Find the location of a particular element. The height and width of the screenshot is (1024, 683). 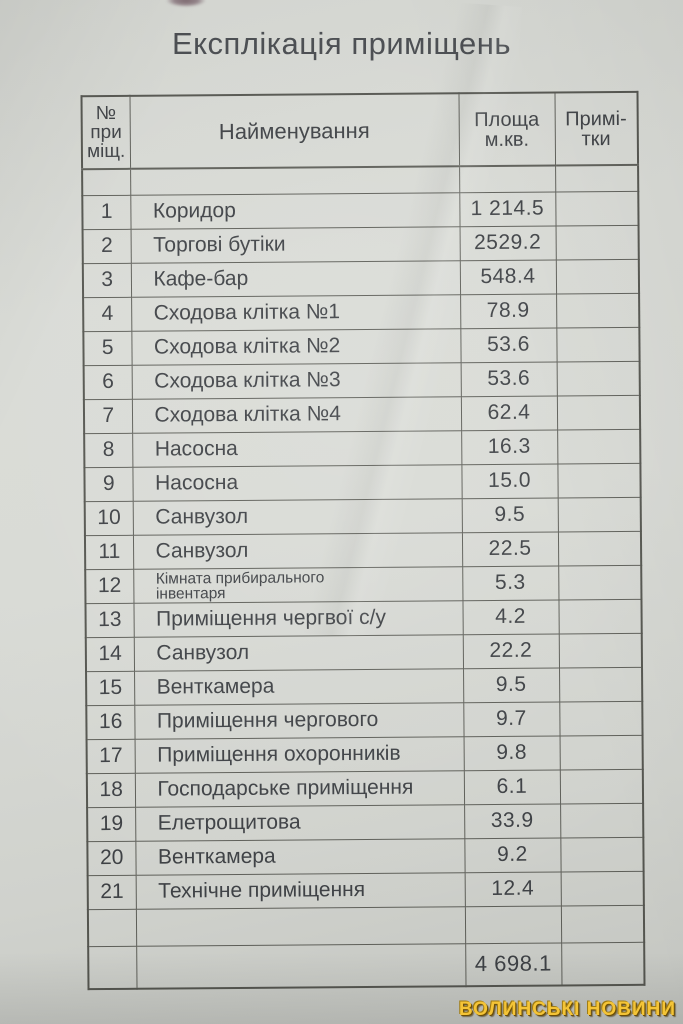

row-name: Сходова клітка №1 is located at coordinates (296, 312).